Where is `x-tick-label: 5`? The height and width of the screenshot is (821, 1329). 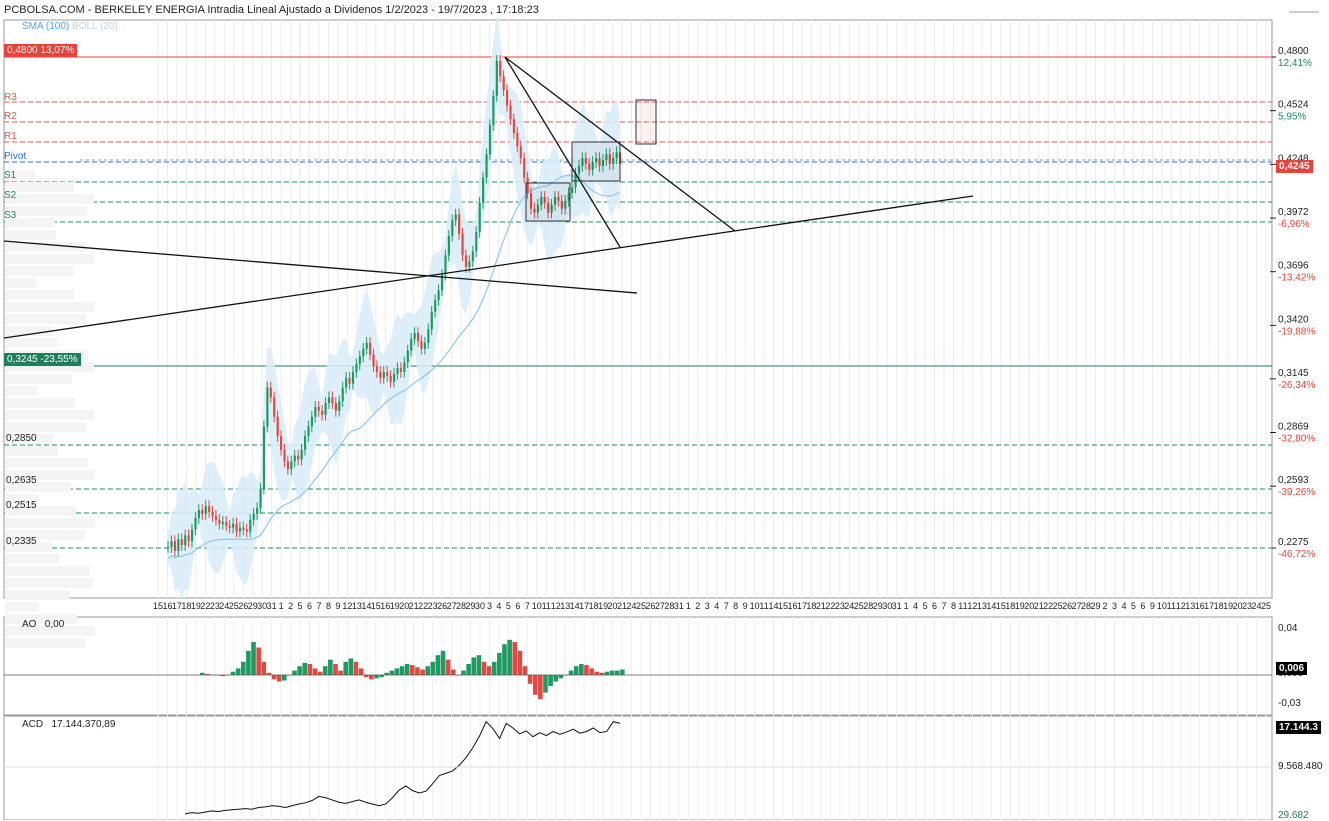
x-tick-label: 5 is located at coordinates (508, 606).